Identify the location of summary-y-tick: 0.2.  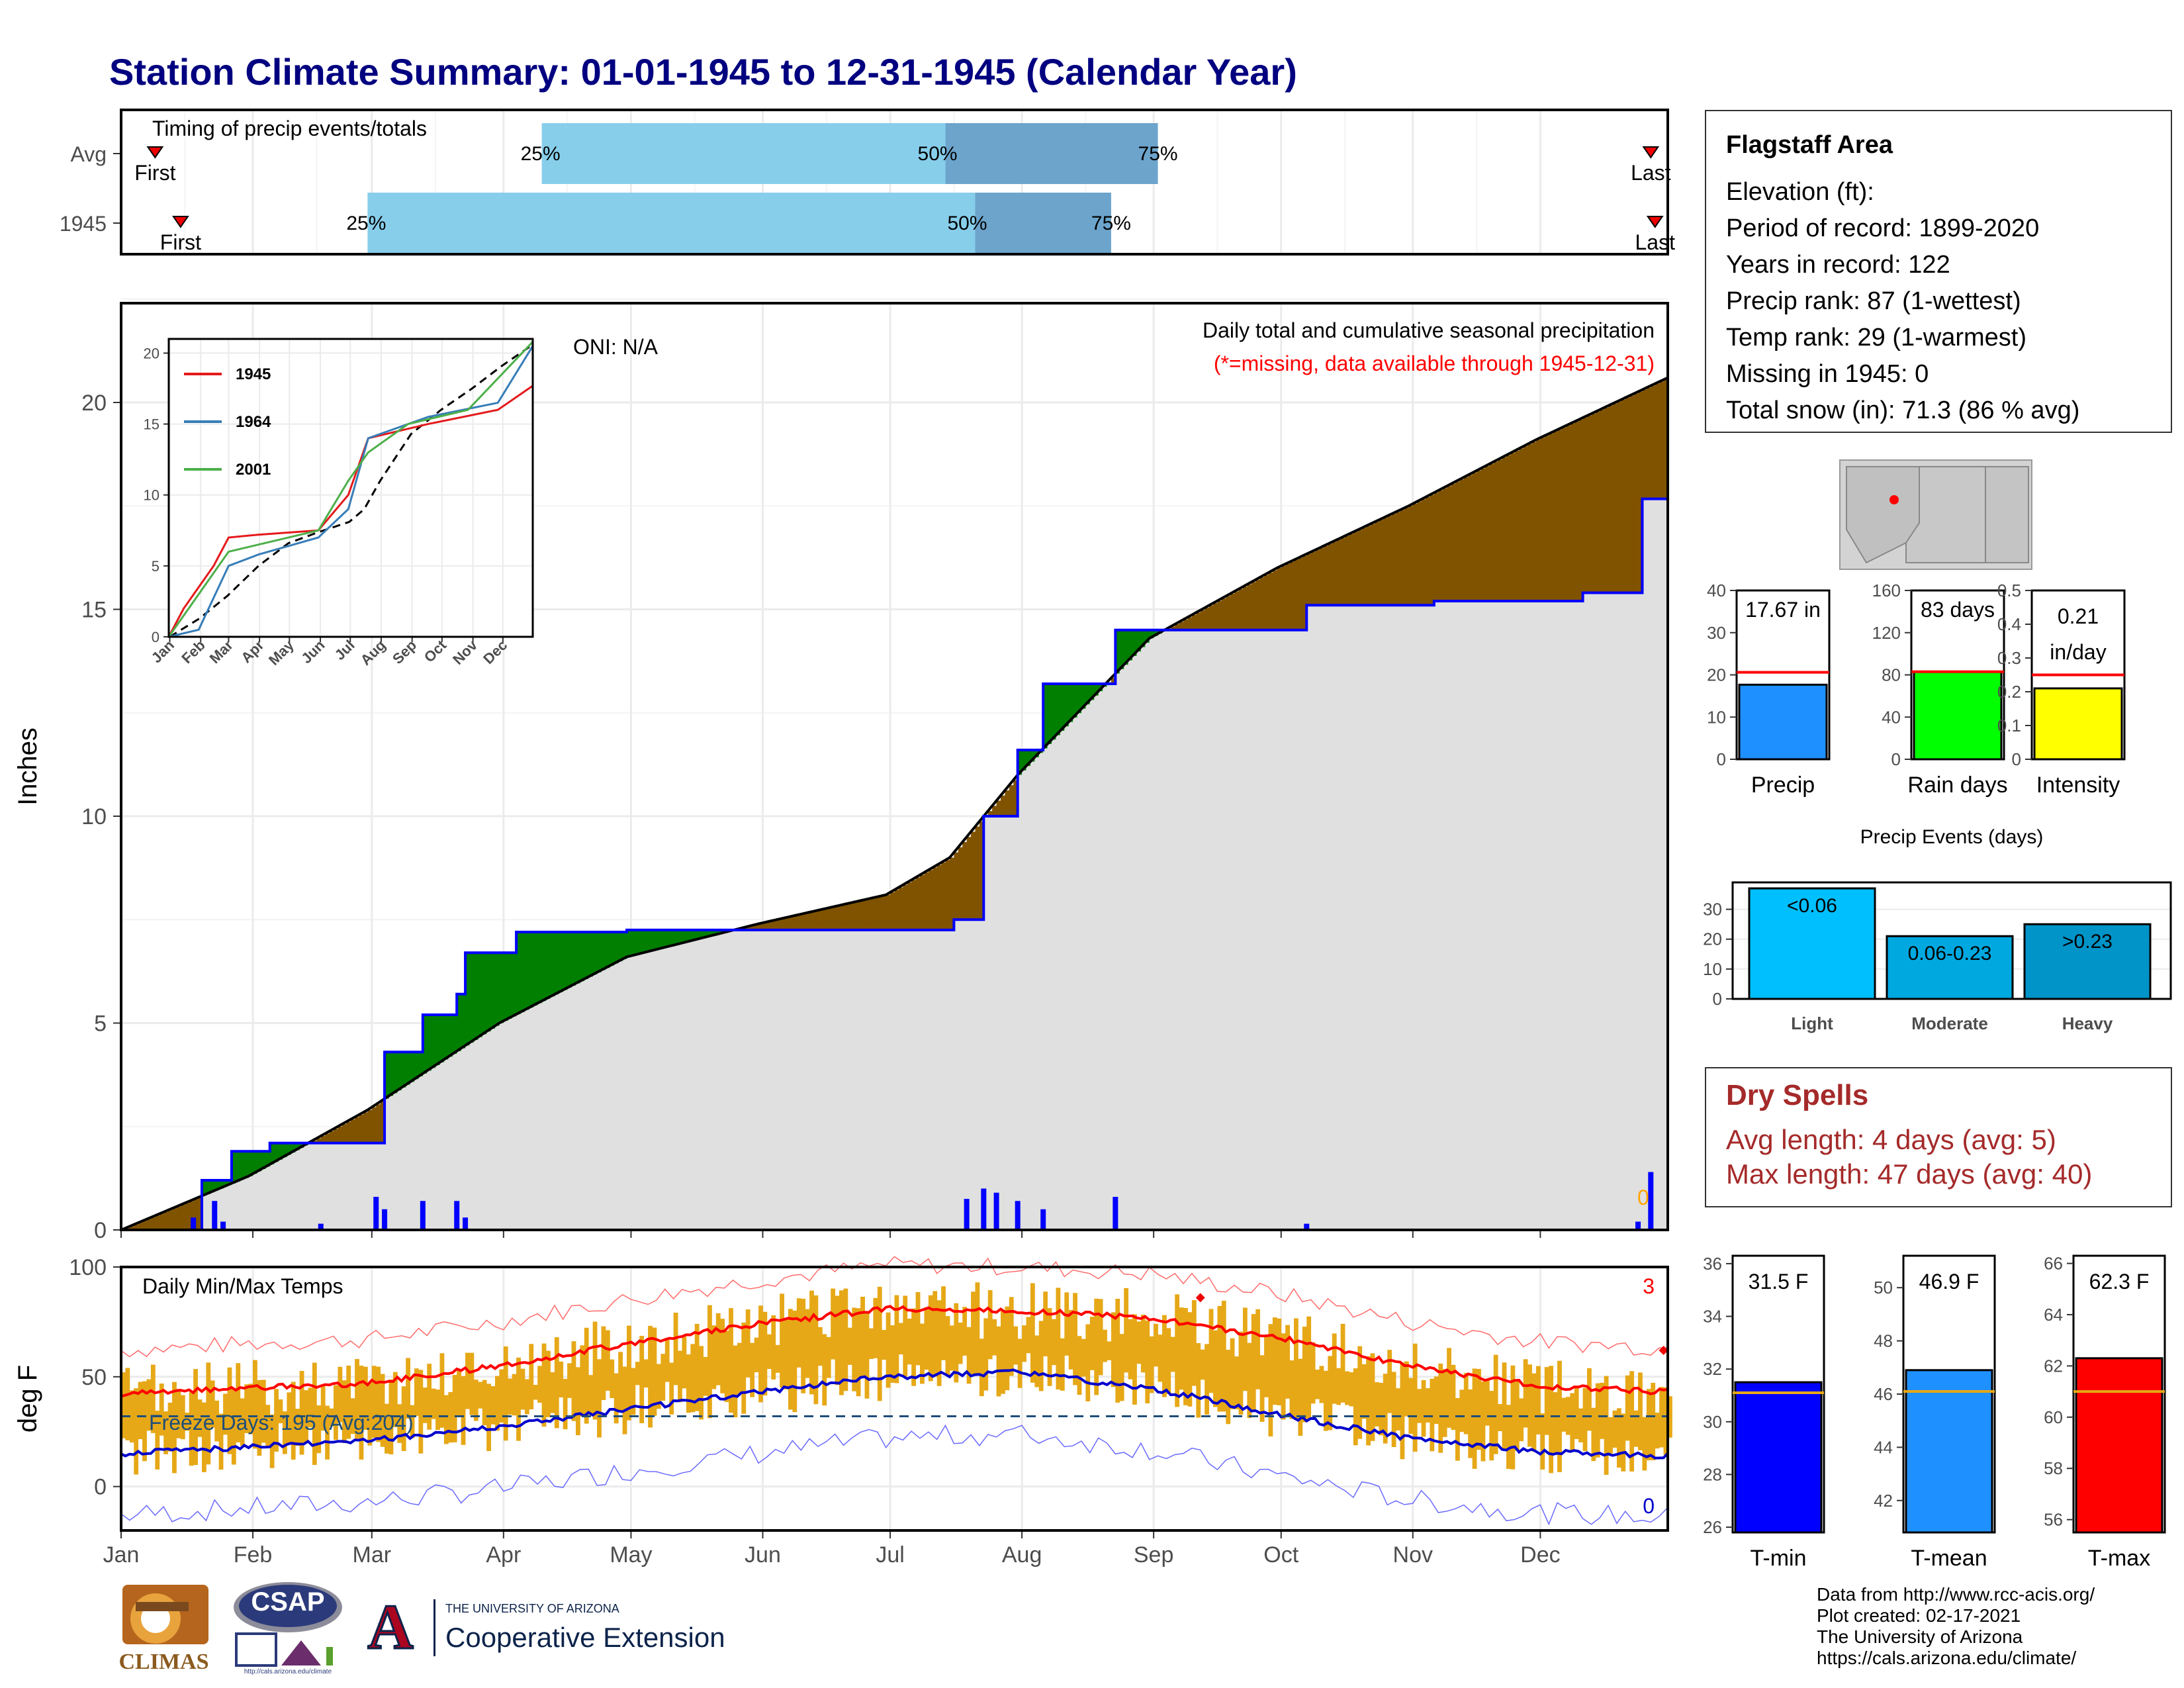
(2009, 692).